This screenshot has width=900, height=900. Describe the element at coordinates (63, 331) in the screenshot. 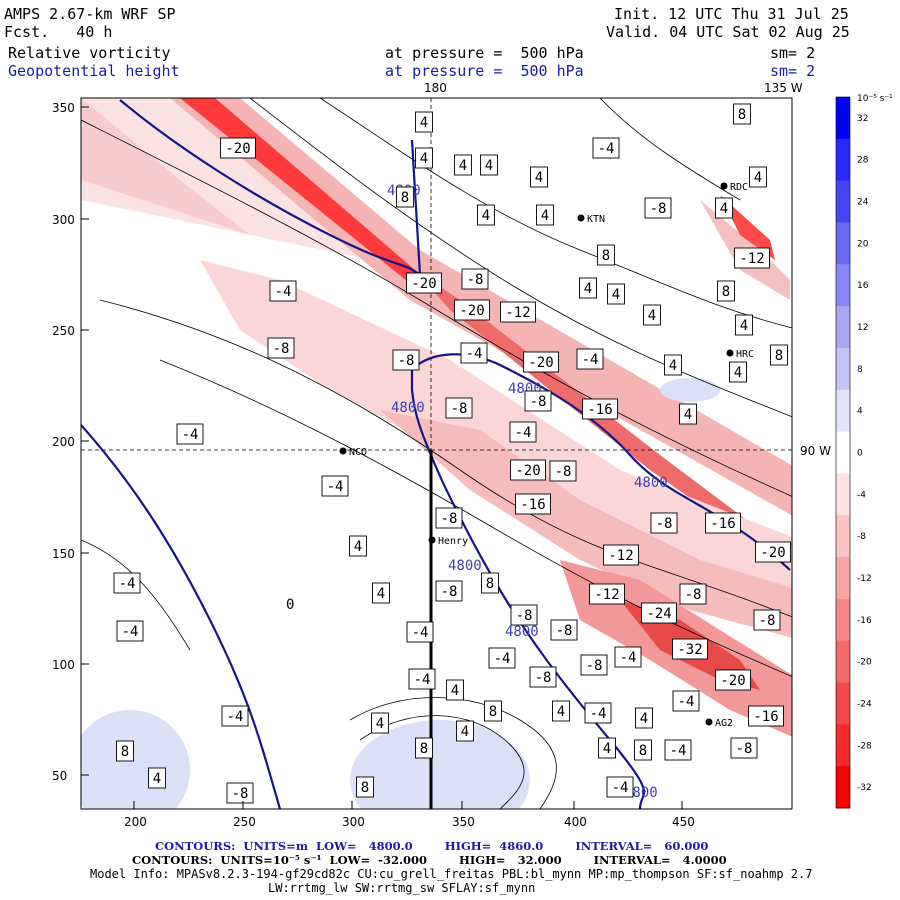

I see `y-tick-label: 250` at that location.